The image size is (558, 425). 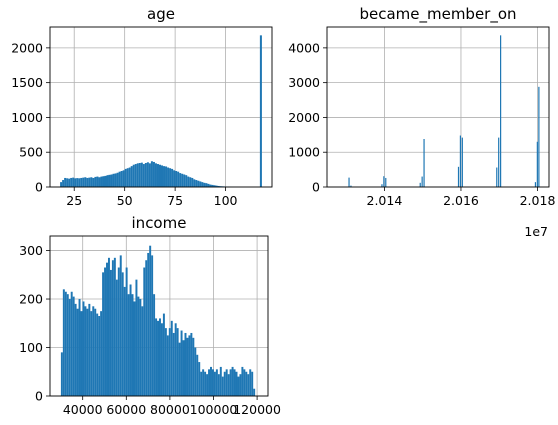 What do you see at coordinates (304, 47) in the screenshot?
I see `became-member-on-ytick-label: 4000` at bounding box center [304, 47].